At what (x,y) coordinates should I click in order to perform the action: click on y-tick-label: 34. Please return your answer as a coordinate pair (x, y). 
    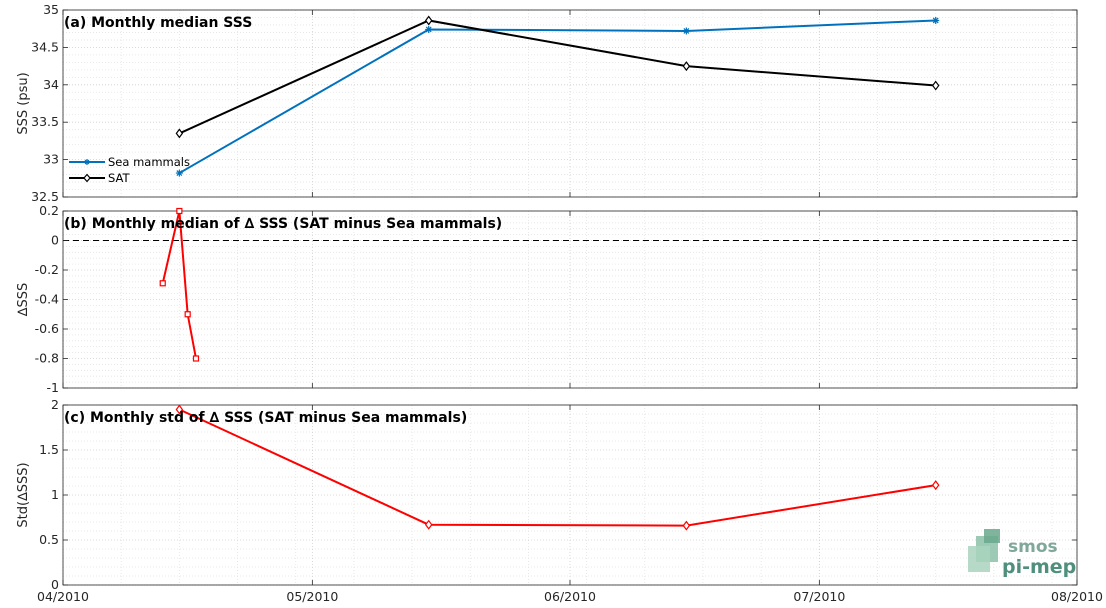
    Looking at the image, I should click on (51, 84).